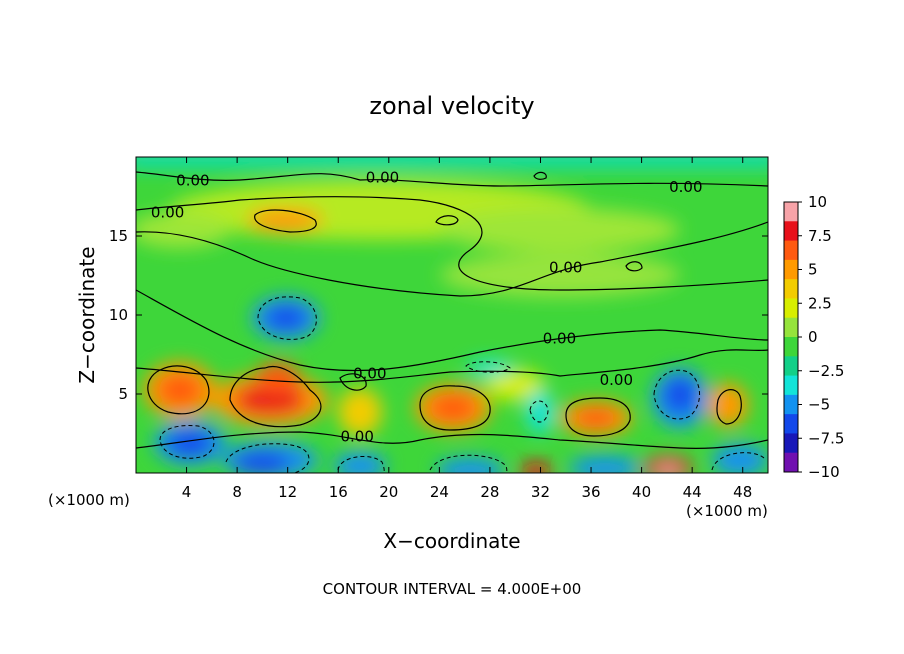 The image size is (904, 654). Describe the element at coordinates (820, 303) in the screenshot. I see `colorbar-tick-label: 2.5` at that location.